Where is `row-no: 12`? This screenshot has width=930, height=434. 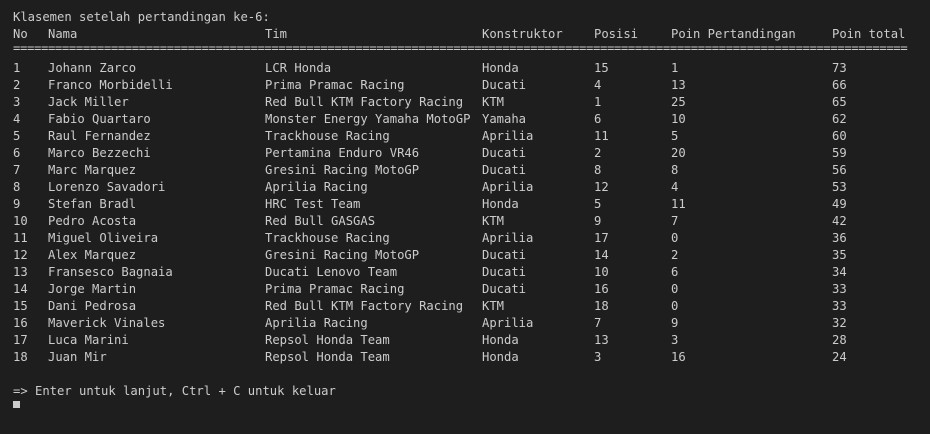 row-no: 12 is located at coordinates (20, 255).